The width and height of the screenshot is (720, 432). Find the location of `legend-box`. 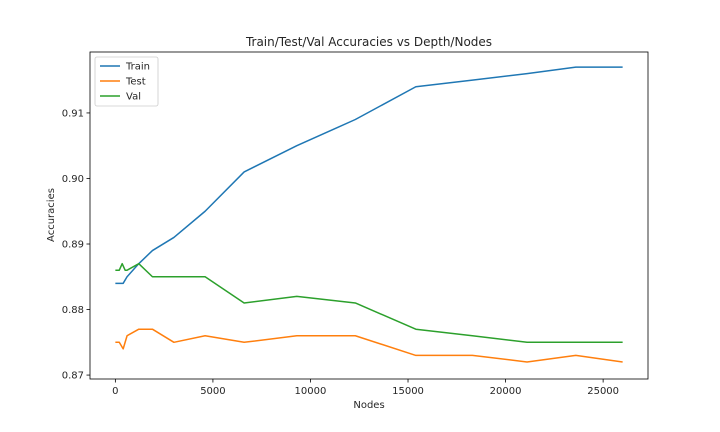

legend-box is located at coordinates (126, 81).